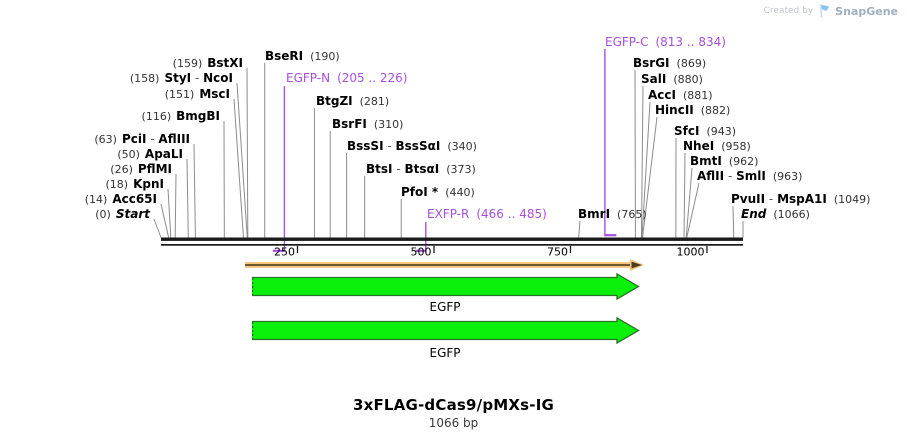 The width and height of the screenshot is (907, 436). Describe the element at coordinates (302, 56) in the screenshot. I see `site-label-bseri: BseRI (190)` at that location.